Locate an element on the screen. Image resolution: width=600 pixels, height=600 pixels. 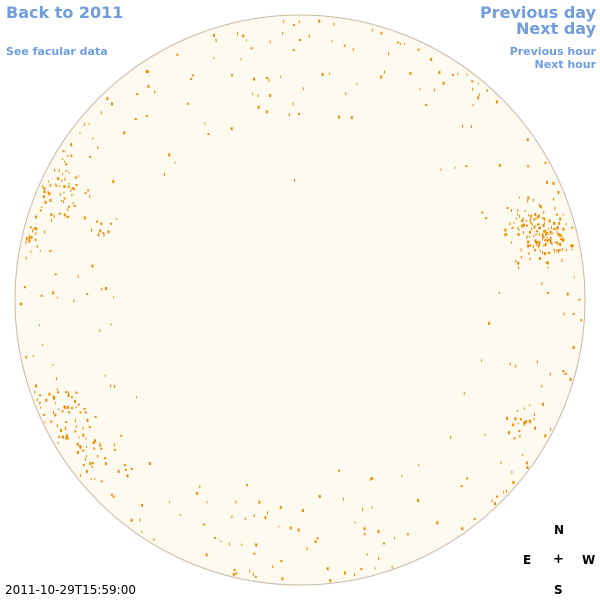
back-to-year-link: Back to 2011 is located at coordinates (65, 12).